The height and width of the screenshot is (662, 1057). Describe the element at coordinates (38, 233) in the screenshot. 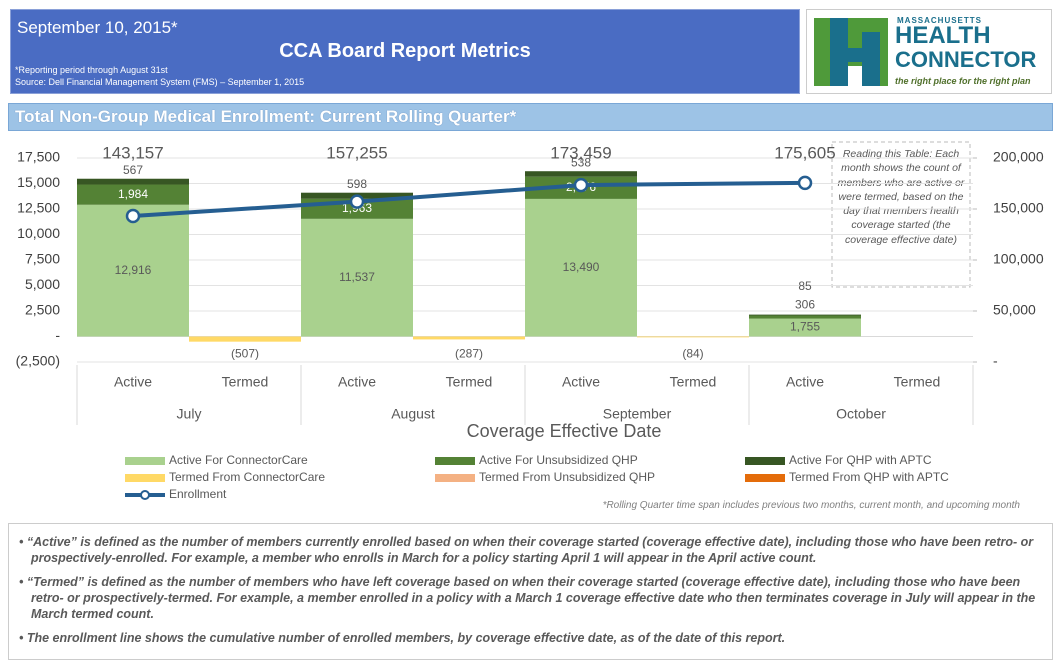

I see `y-tick-label: 10,000` at that location.